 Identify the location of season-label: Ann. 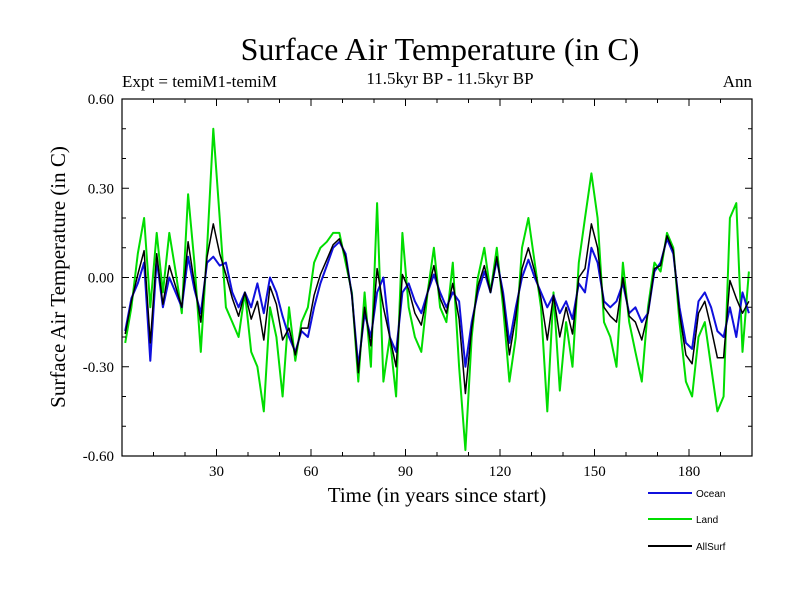
(738, 81).